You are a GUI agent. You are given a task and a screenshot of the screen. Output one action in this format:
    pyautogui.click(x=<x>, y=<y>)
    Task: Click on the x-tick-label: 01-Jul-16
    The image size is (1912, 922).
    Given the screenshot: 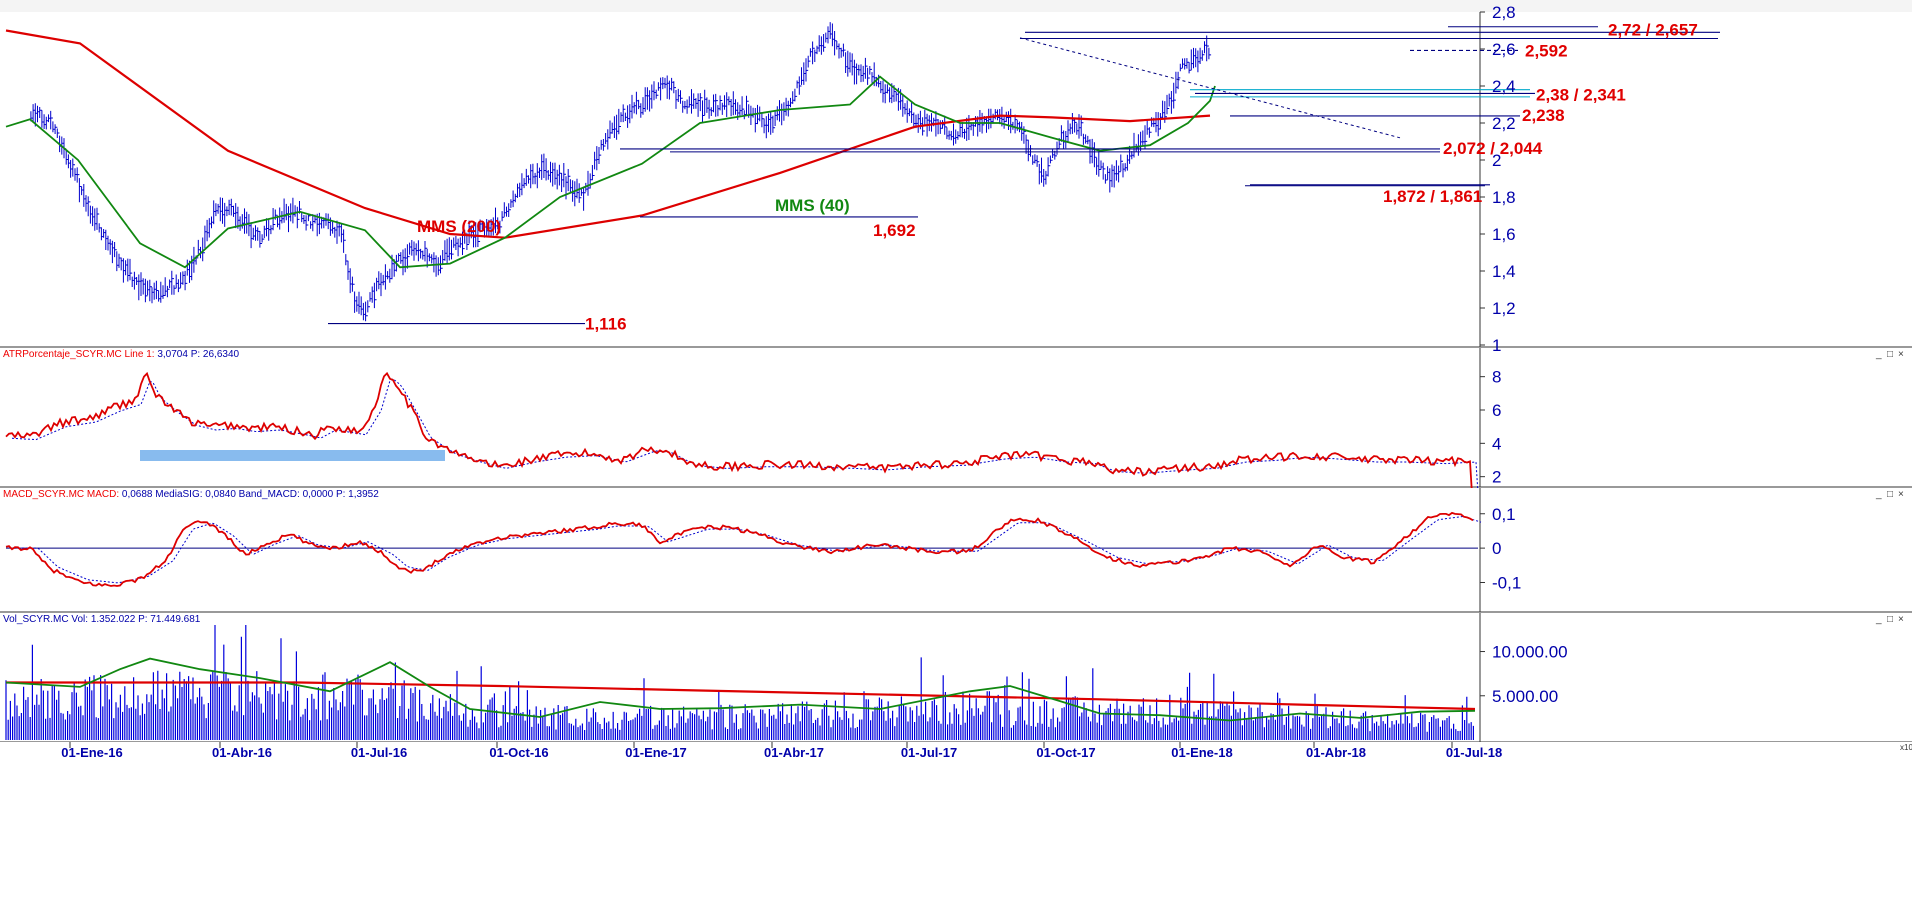 What is the action you would take?
    pyautogui.click(x=379, y=752)
    